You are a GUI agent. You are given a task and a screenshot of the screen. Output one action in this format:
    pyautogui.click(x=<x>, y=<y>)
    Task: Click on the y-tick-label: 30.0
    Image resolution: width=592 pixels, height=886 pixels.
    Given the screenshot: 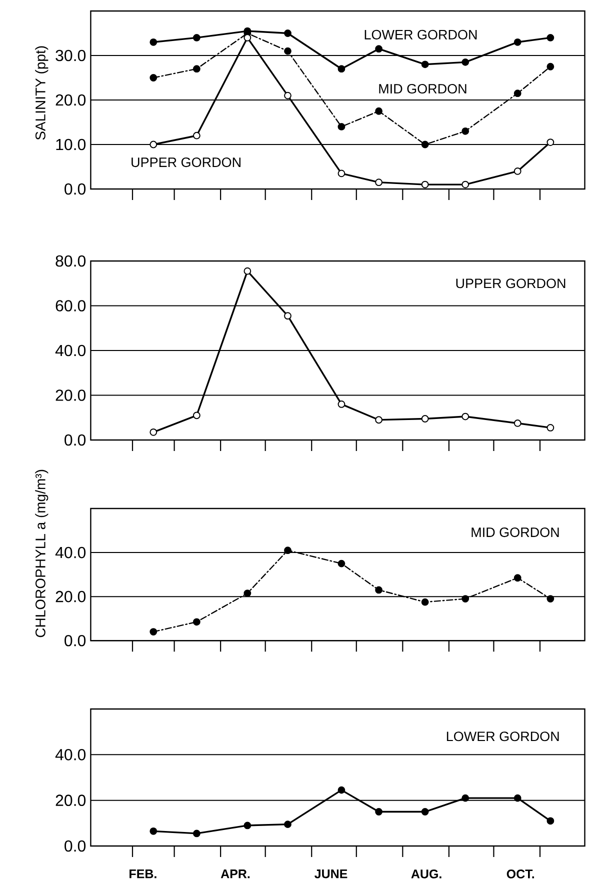 What is the action you would take?
    pyautogui.click(x=71, y=56)
    